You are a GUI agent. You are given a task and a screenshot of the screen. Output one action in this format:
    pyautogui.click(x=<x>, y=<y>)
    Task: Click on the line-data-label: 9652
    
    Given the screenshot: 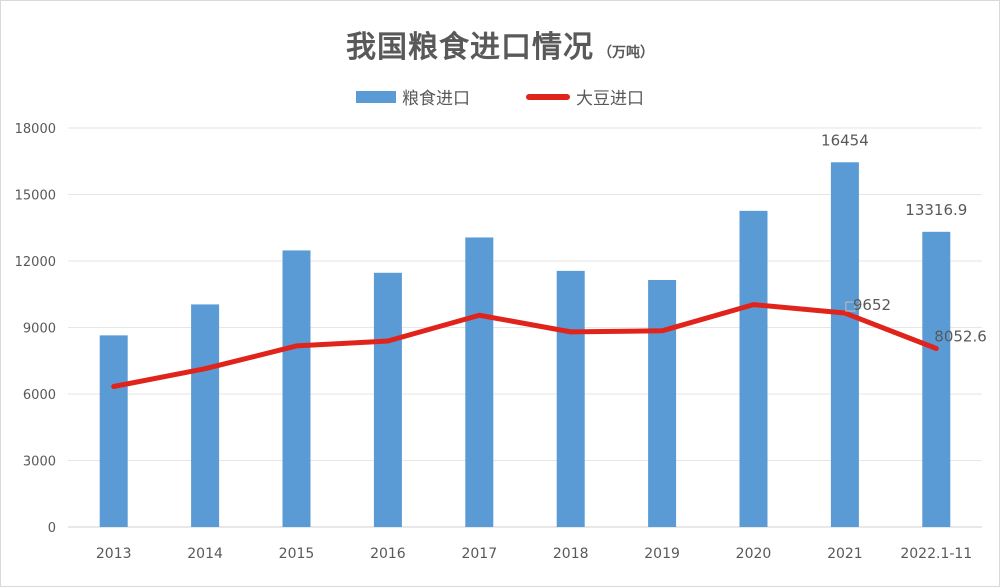 What is the action you would take?
    pyautogui.click(x=872, y=305)
    